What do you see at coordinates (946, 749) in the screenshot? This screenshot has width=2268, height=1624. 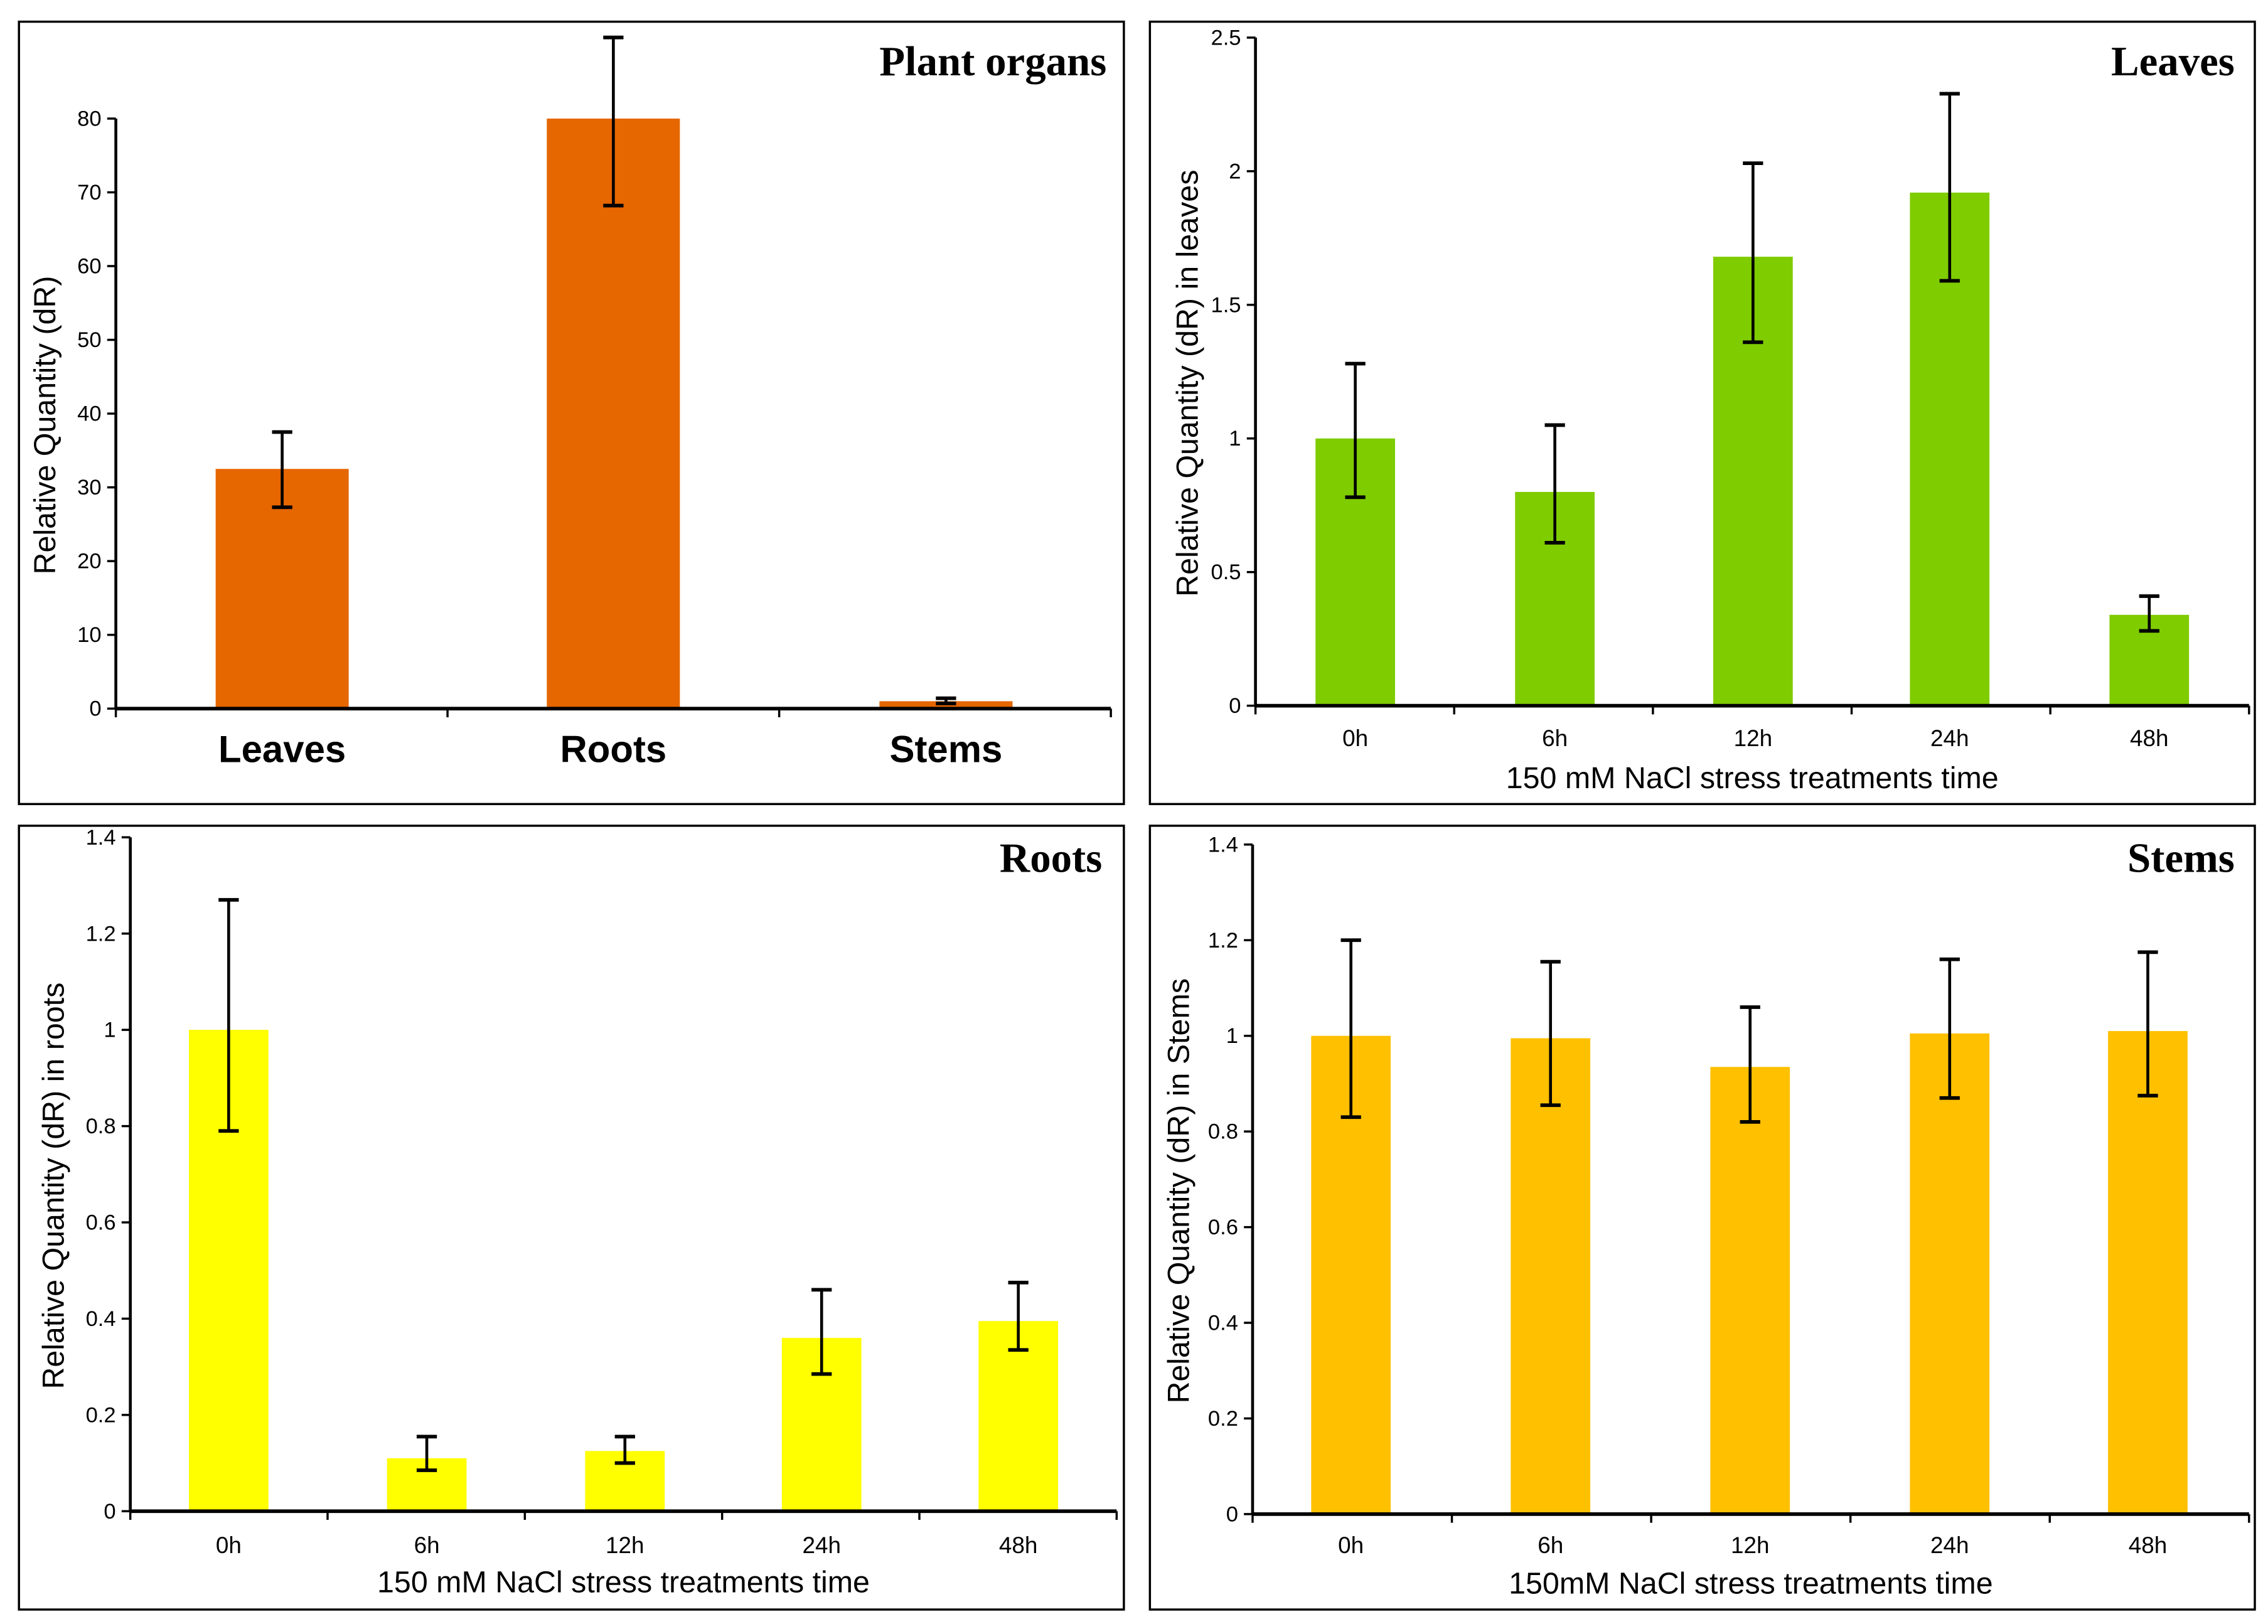 I see `x-tick-label: Stems` at bounding box center [946, 749].